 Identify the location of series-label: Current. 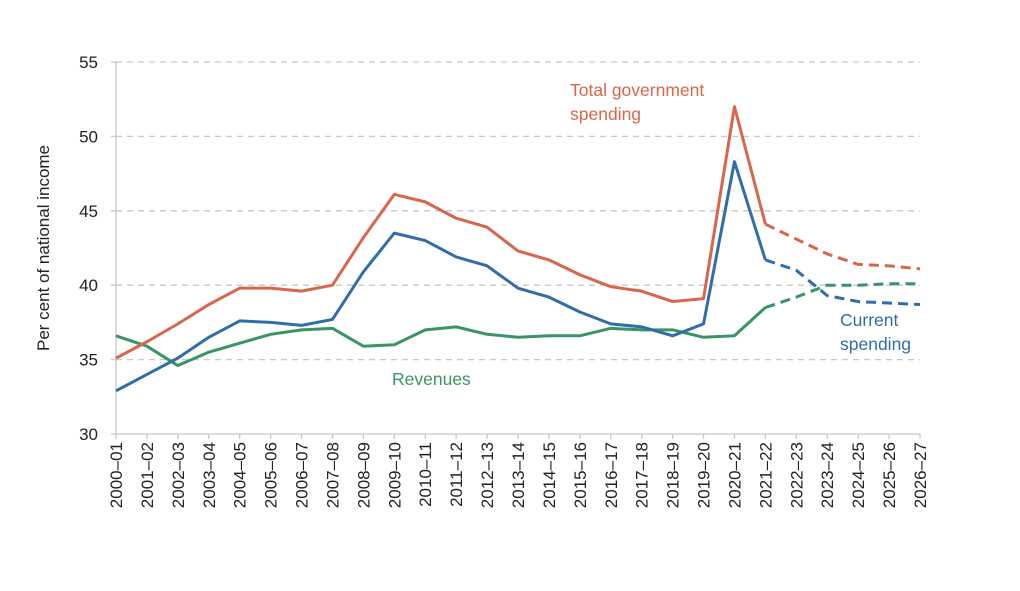
(869, 320).